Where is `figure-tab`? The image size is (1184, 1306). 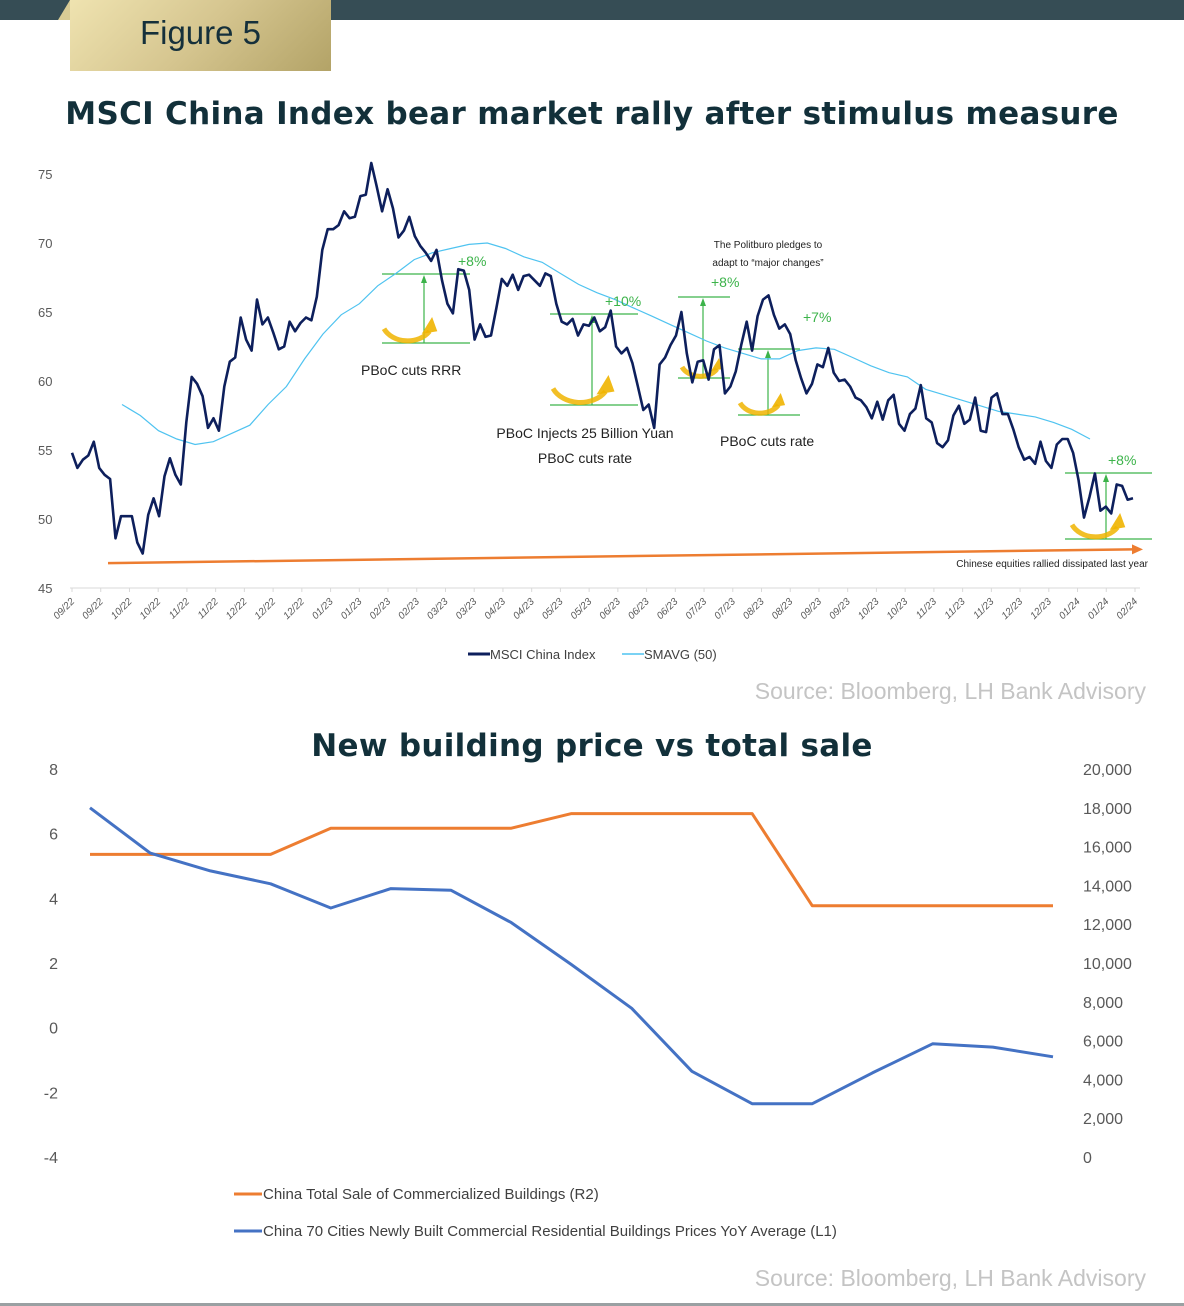
figure-tab is located at coordinates (200, 35).